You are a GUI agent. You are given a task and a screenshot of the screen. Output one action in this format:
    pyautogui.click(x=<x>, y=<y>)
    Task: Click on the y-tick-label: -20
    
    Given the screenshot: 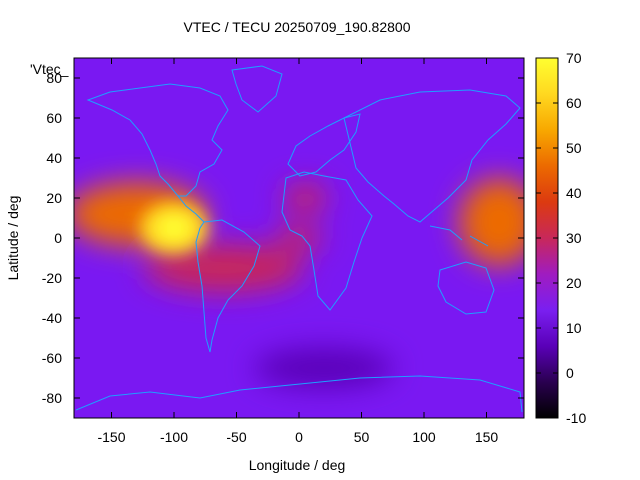 What is the action you would take?
    pyautogui.click(x=52, y=278)
    